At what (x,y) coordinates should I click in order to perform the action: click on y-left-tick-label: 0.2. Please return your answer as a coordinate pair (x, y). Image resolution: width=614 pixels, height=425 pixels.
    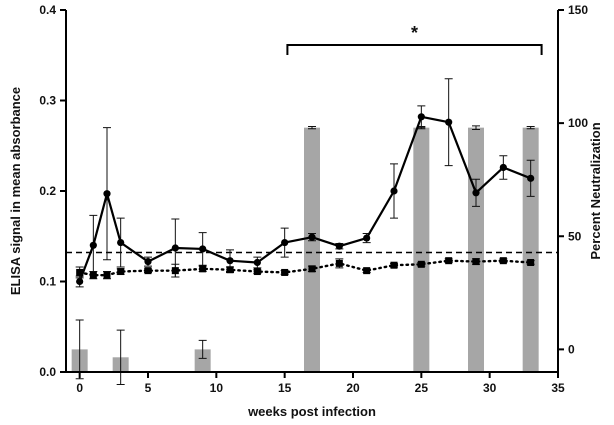
    Looking at the image, I should click on (47, 191).